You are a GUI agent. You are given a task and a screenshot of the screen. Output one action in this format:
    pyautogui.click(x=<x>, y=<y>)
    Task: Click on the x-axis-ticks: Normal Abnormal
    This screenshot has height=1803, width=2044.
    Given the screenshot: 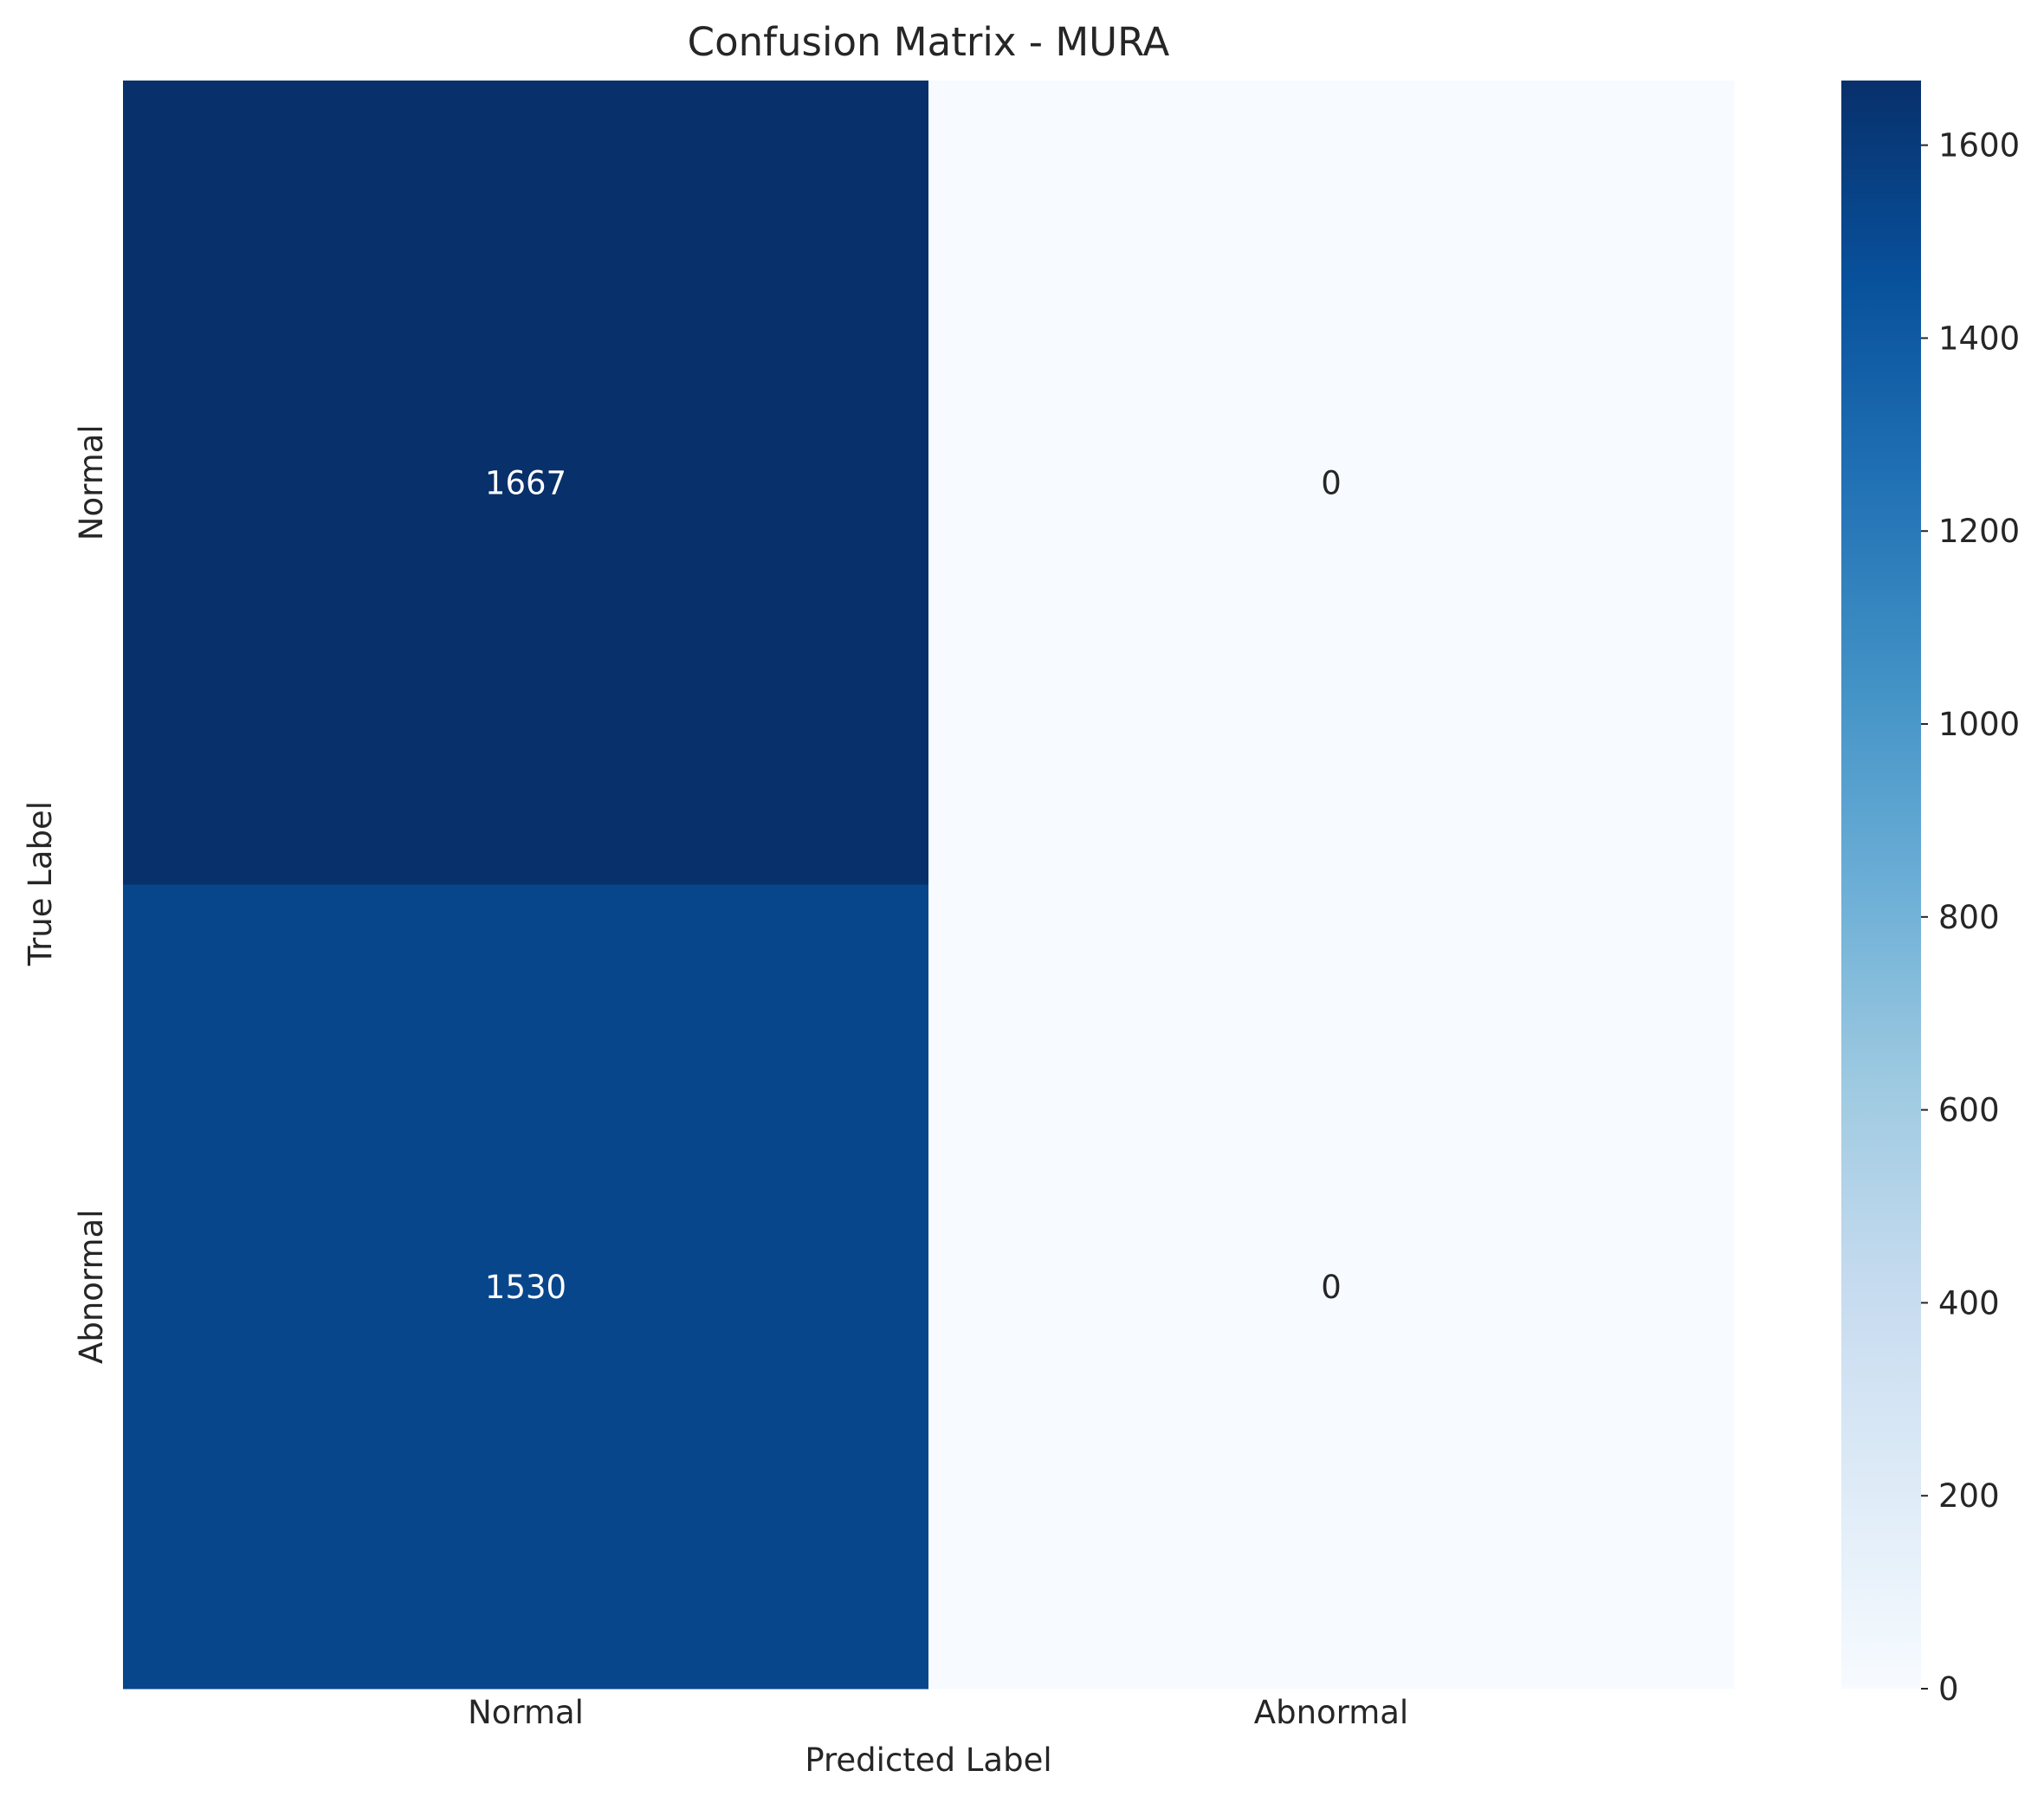 What is the action you would take?
    pyautogui.click(x=938, y=1712)
    